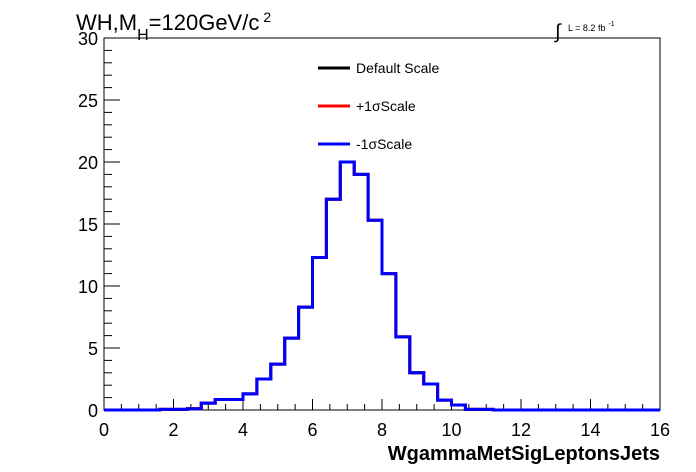 The height and width of the screenshot is (472, 696). What do you see at coordinates (88, 287) in the screenshot?
I see `y-tick-label: 10` at bounding box center [88, 287].